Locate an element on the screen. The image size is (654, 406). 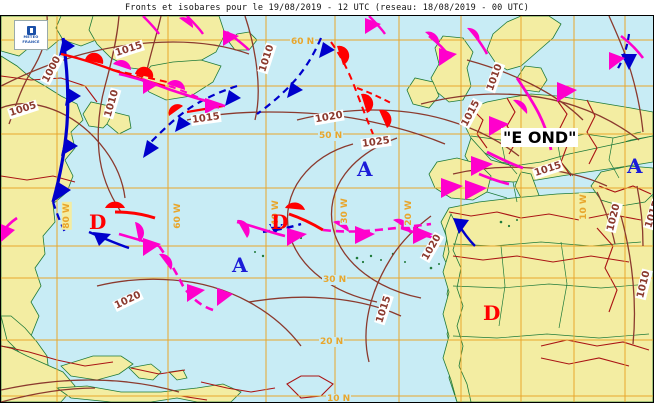
graticule-label: 20 W is located at coordinates (408, 213).